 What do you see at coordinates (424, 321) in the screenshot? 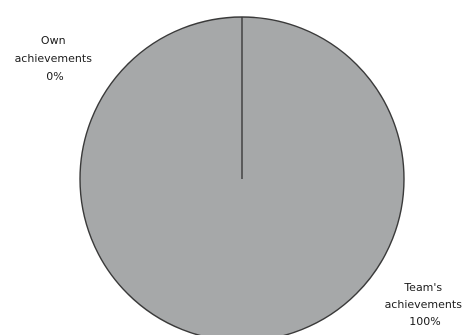
I see `slice-label-team-percent: 100%` at bounding box center [424, 321].